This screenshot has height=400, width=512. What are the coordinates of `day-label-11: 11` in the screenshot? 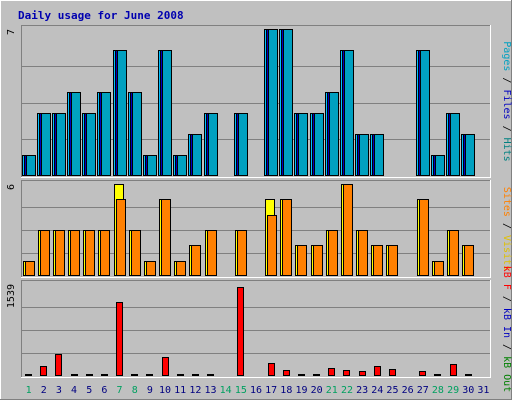 It's located at (180, 390).